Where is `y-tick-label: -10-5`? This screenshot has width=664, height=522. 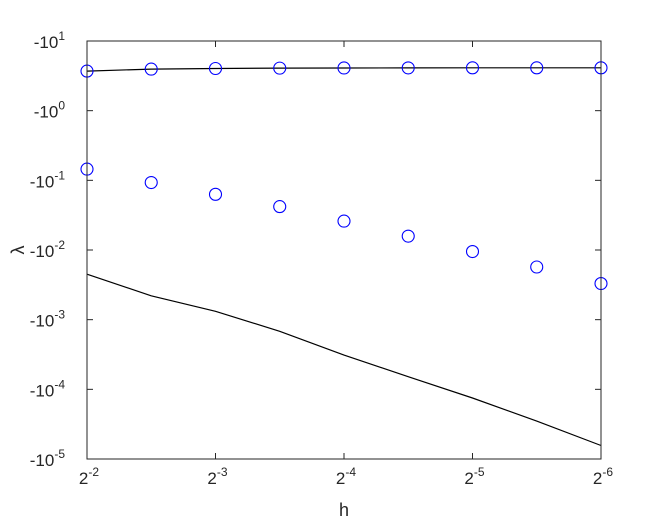
y-tick-label: -10-5 is located at coordinates (48, 458).